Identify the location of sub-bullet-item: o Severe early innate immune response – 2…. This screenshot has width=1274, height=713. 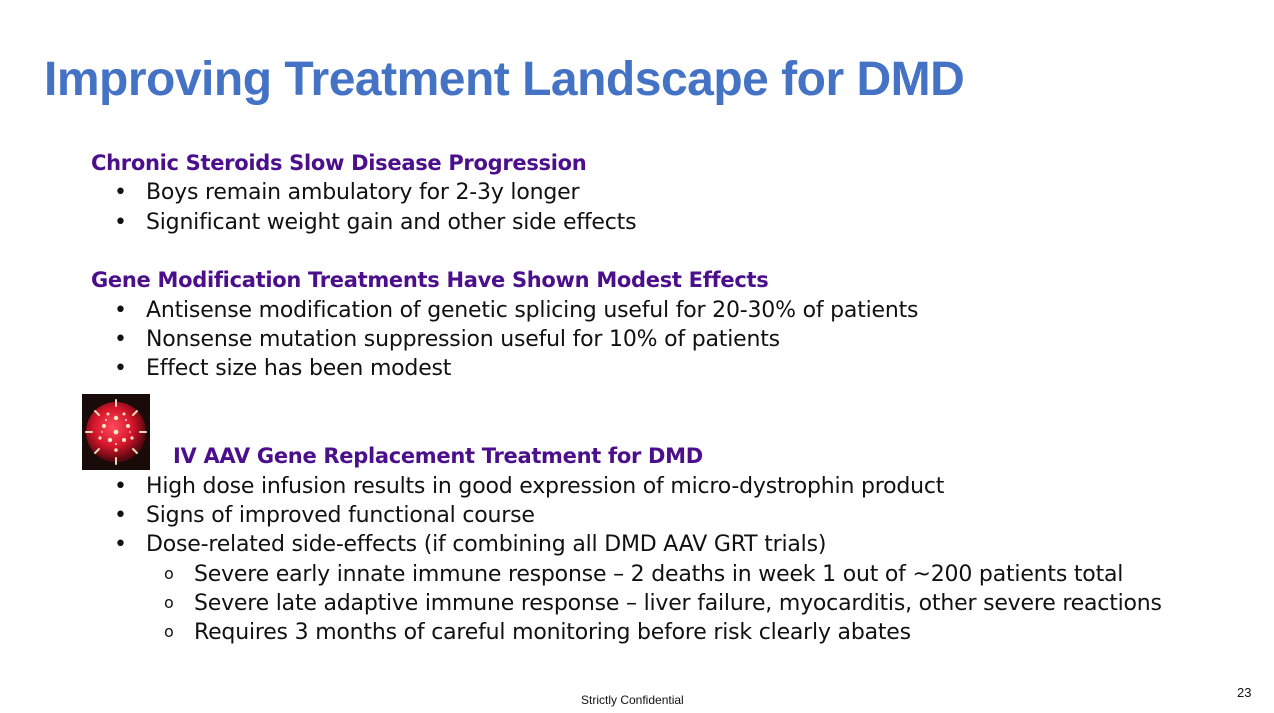
(643, 574).